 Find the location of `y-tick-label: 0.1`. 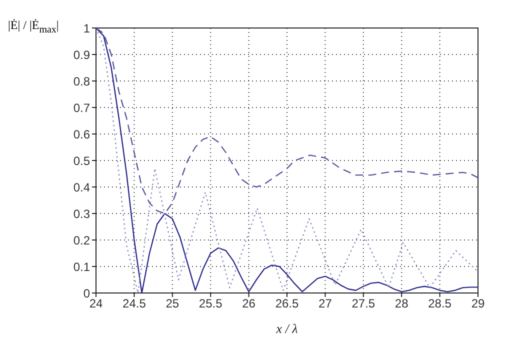

y-tick-label: 0.1 is located at coordinates (81, 267).